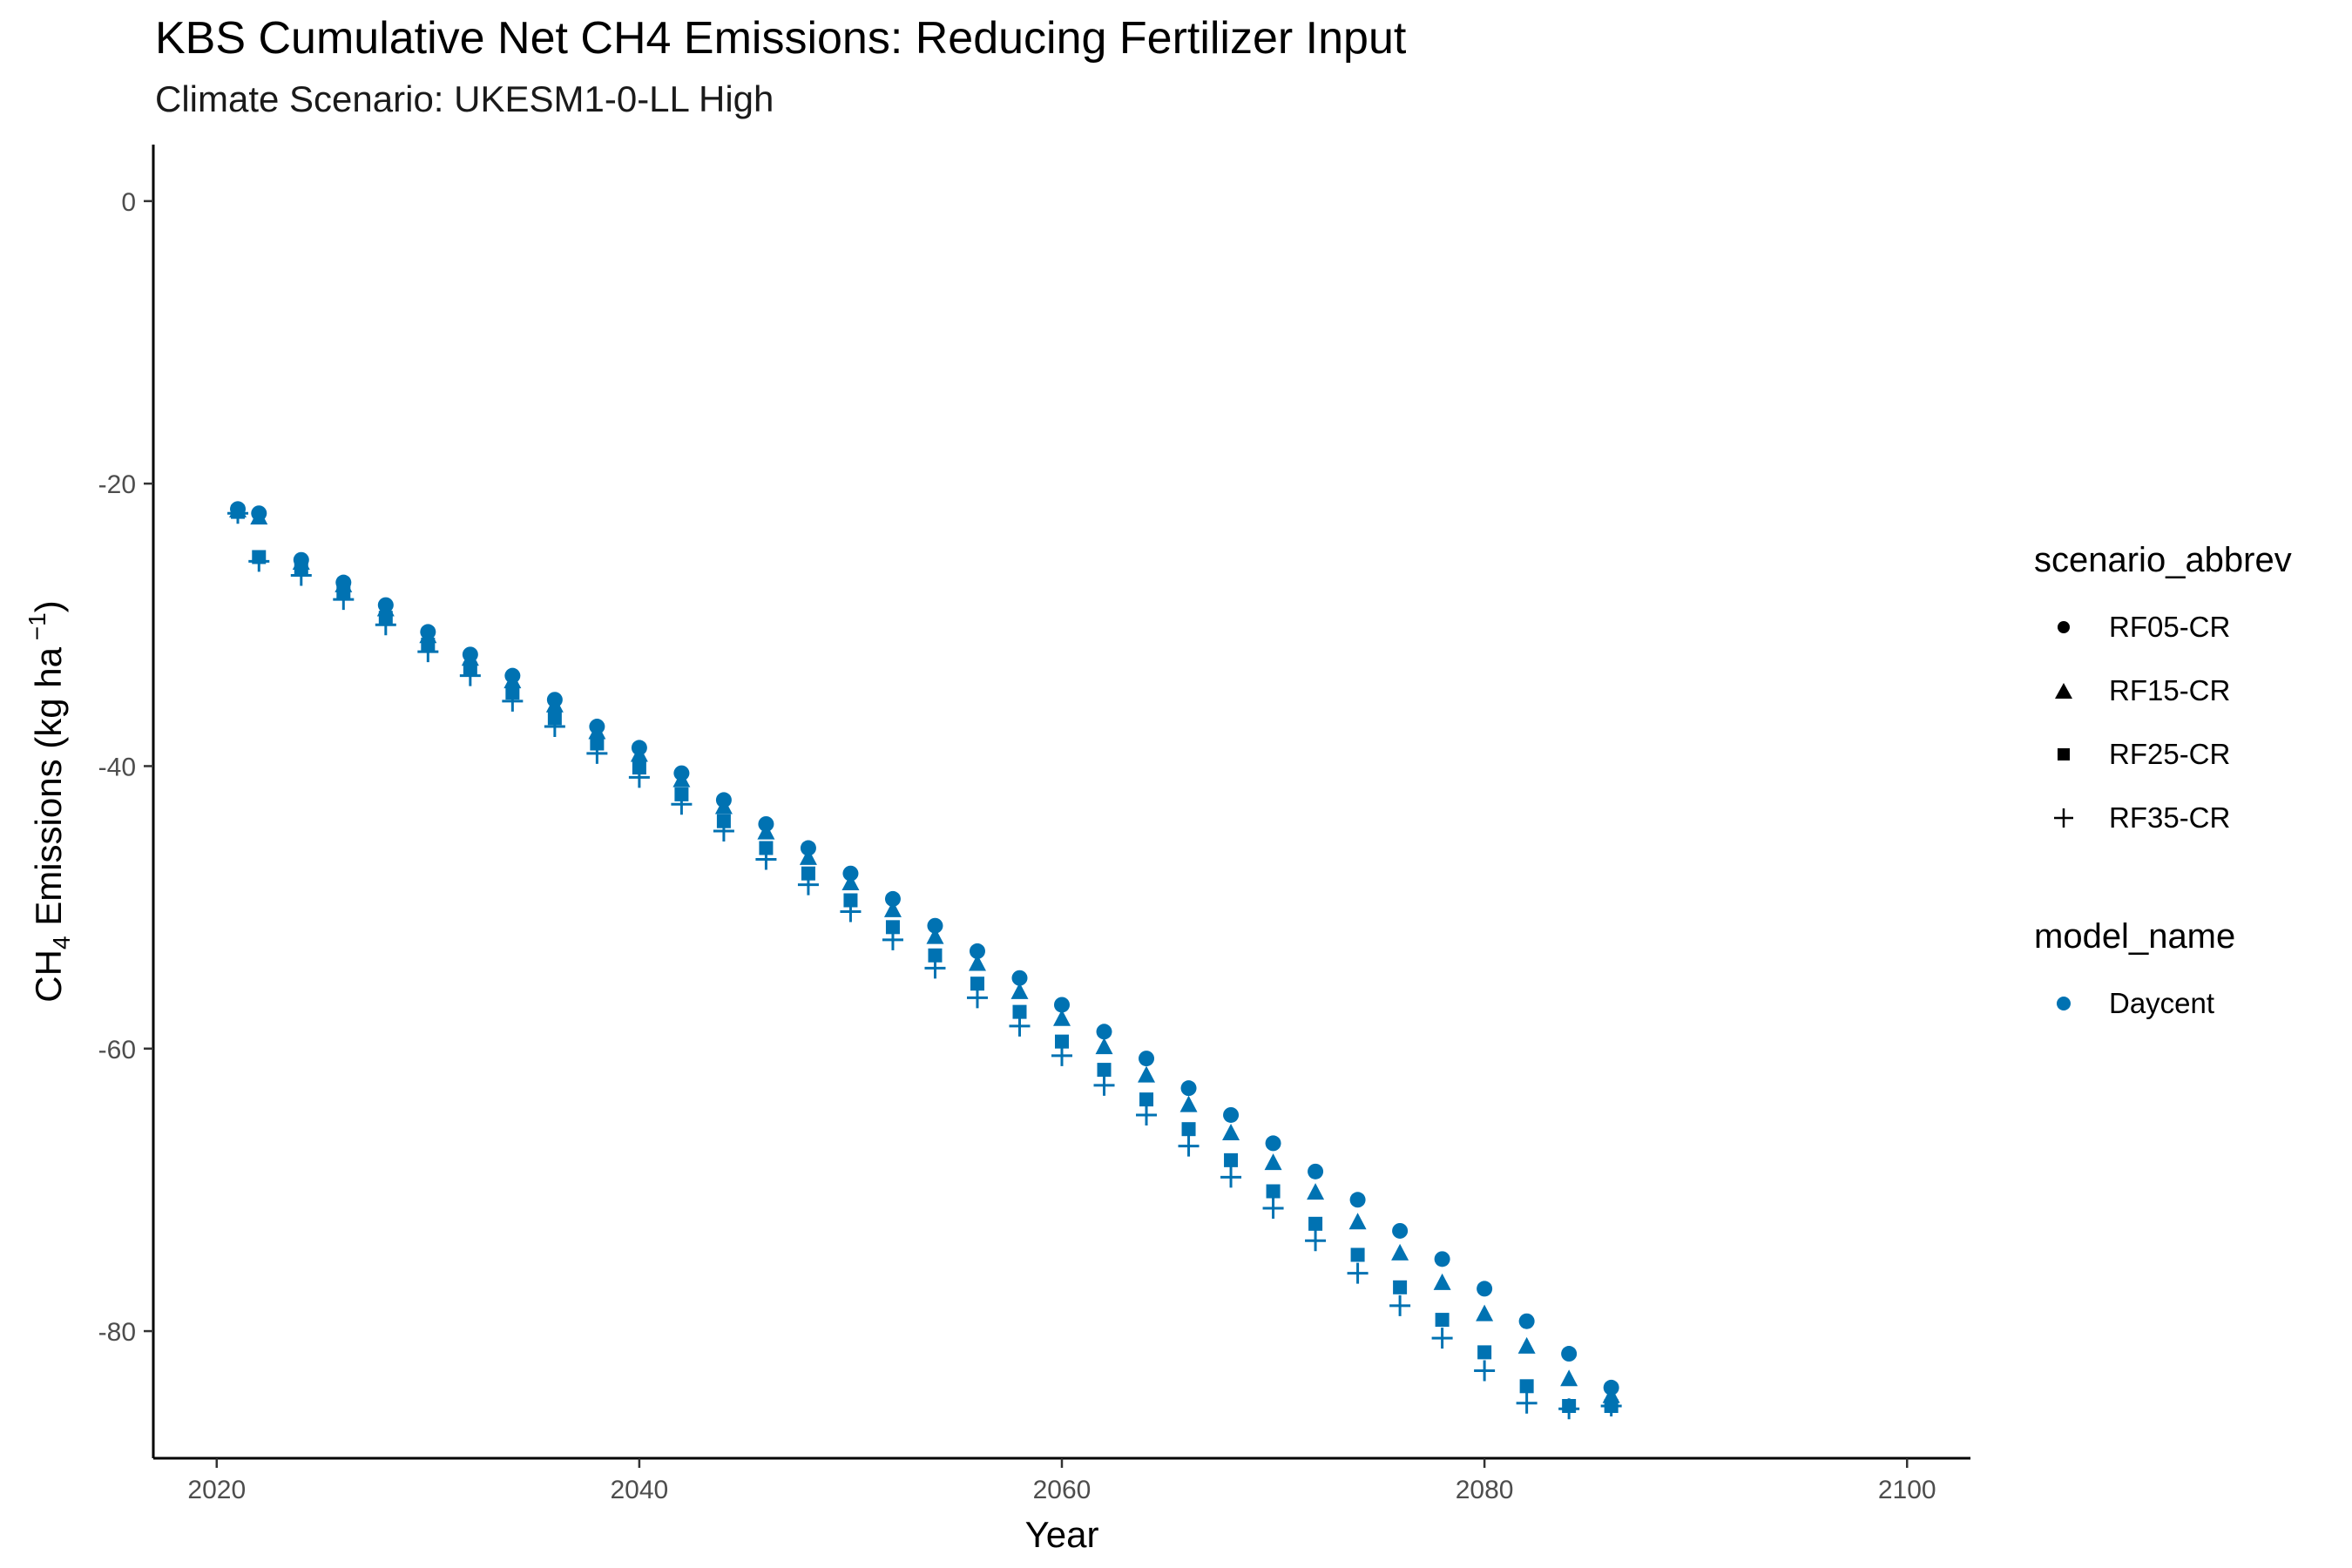  Describe the element at coordinates (2063, 754) in the screenshot. I see `square-icon` at that location.